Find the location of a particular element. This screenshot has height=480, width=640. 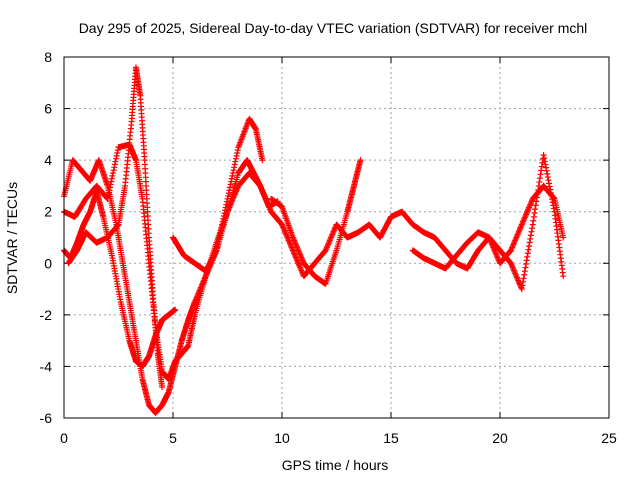

y-tick-label: 6 is located at coordinates (48, 109).